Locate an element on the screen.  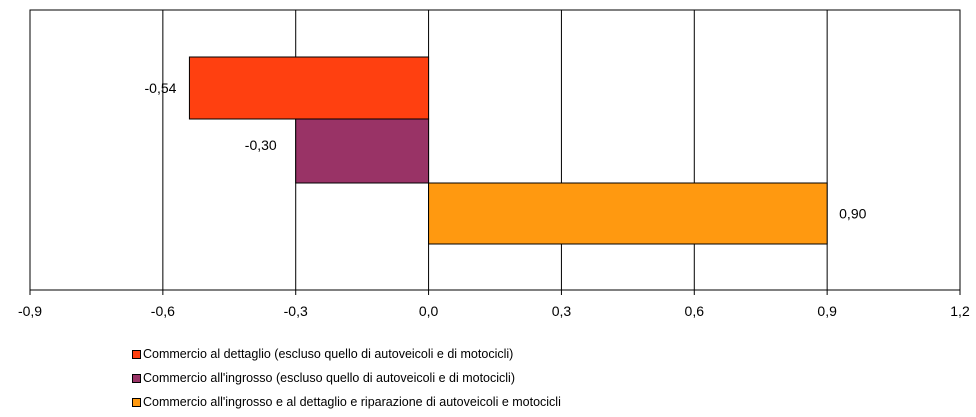
x-tick-label: 0,6 is located at coordinates (695, 311).